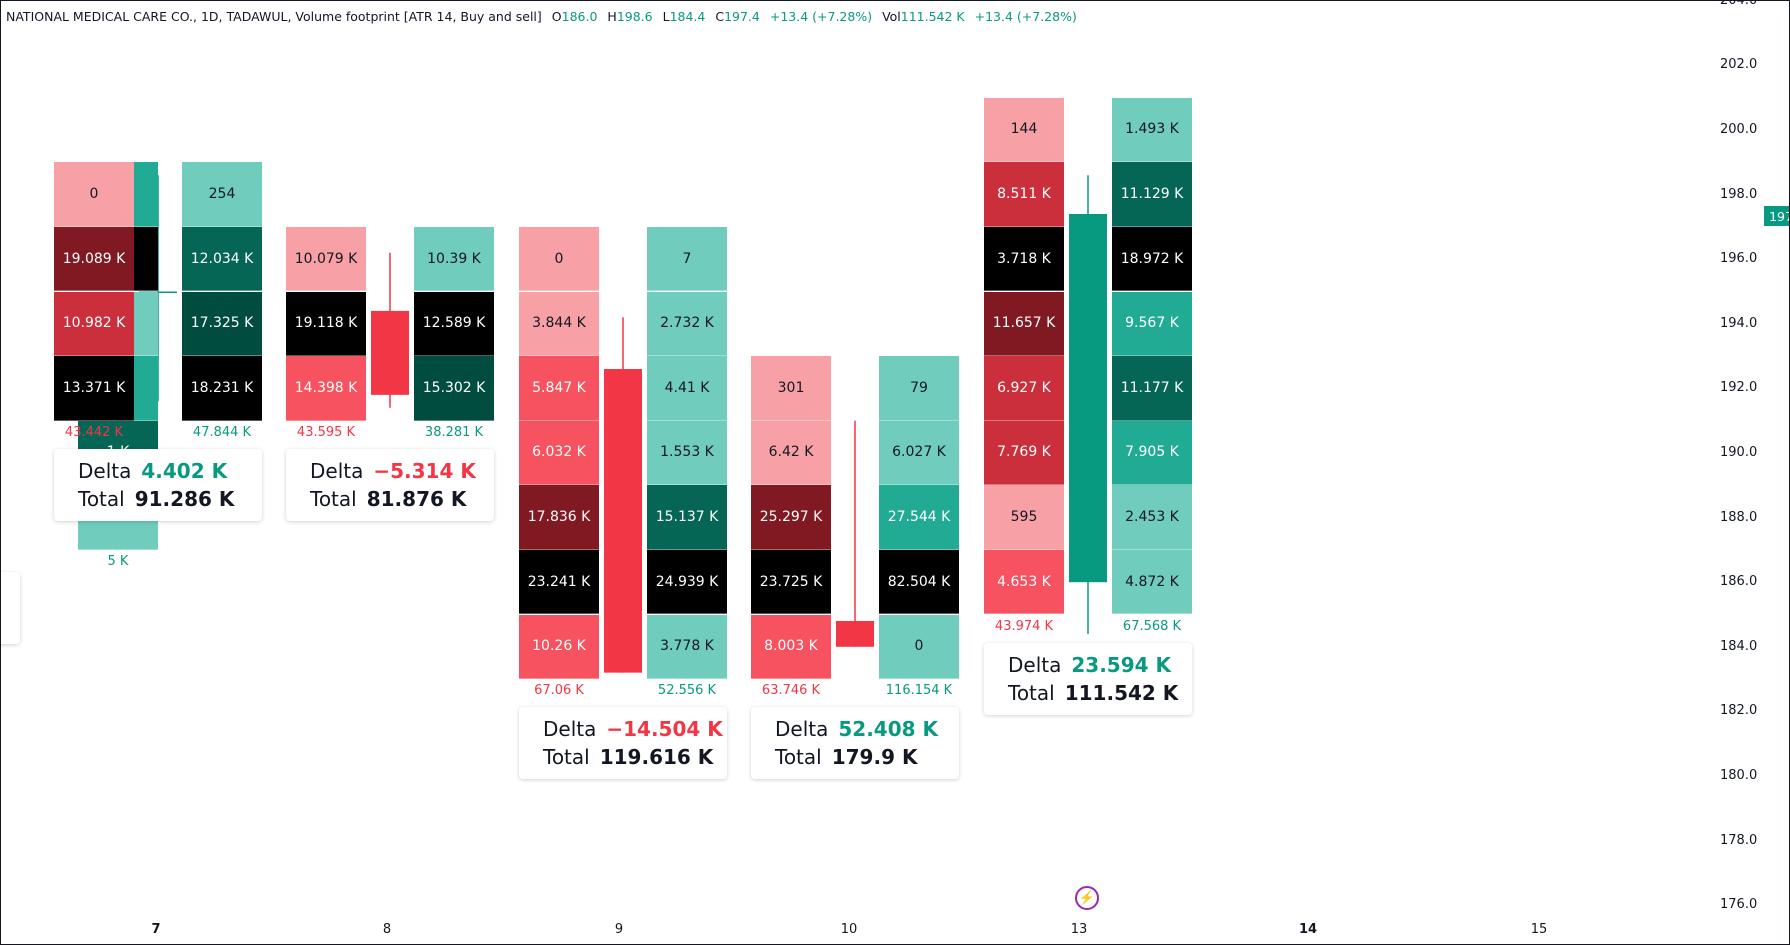  I want to click on buy-cell: 27.544 K, so click(919, 517).